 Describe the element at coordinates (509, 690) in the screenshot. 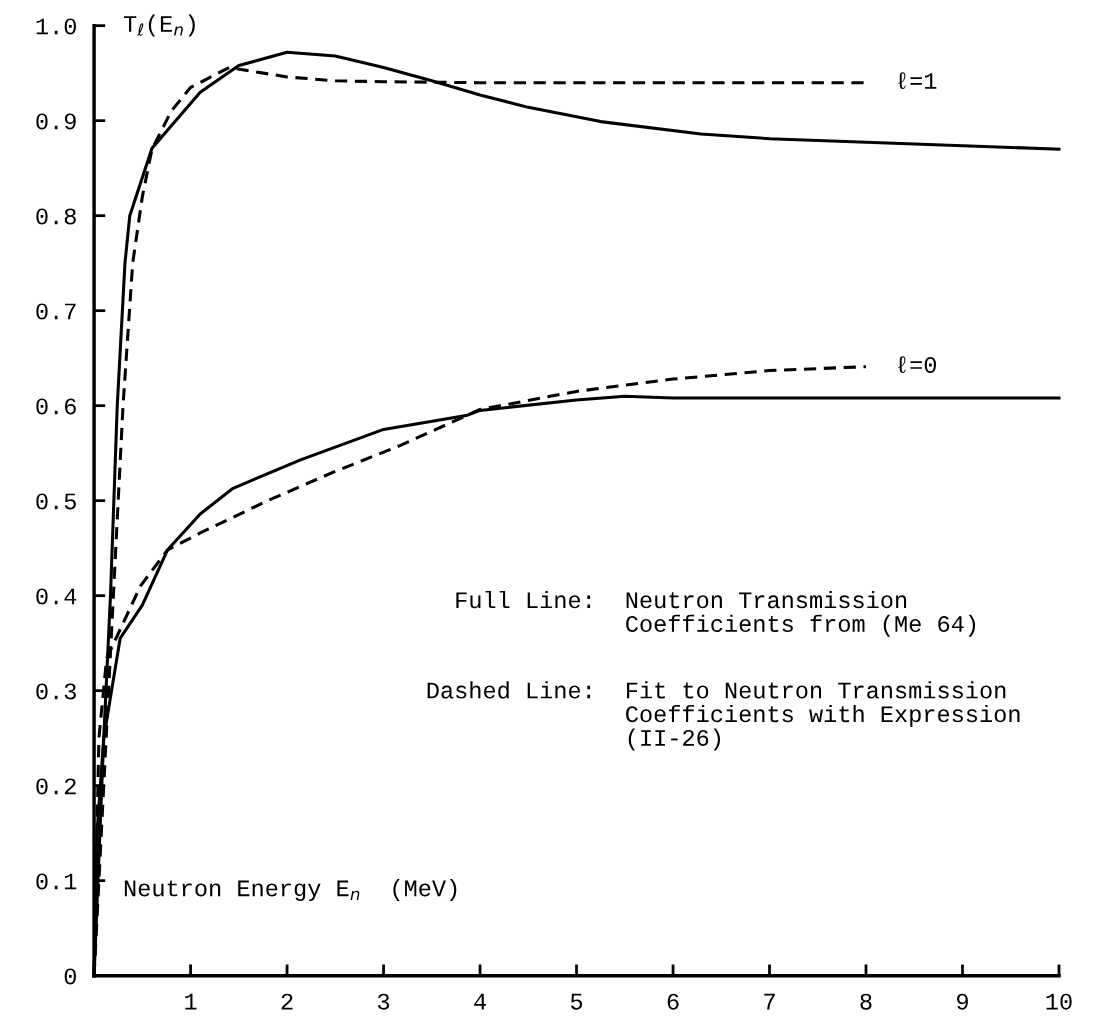

I see `annotation: Dashed Line:` at that location.